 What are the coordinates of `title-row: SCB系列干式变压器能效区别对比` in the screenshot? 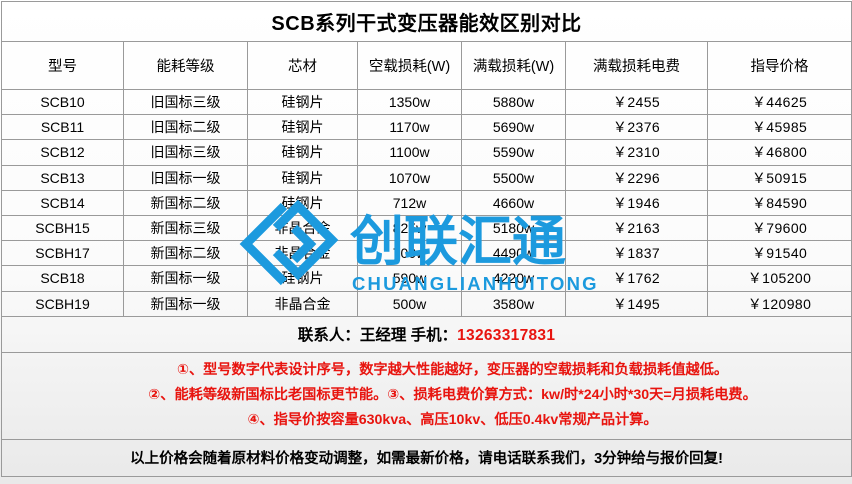 It's located at (426, 21).